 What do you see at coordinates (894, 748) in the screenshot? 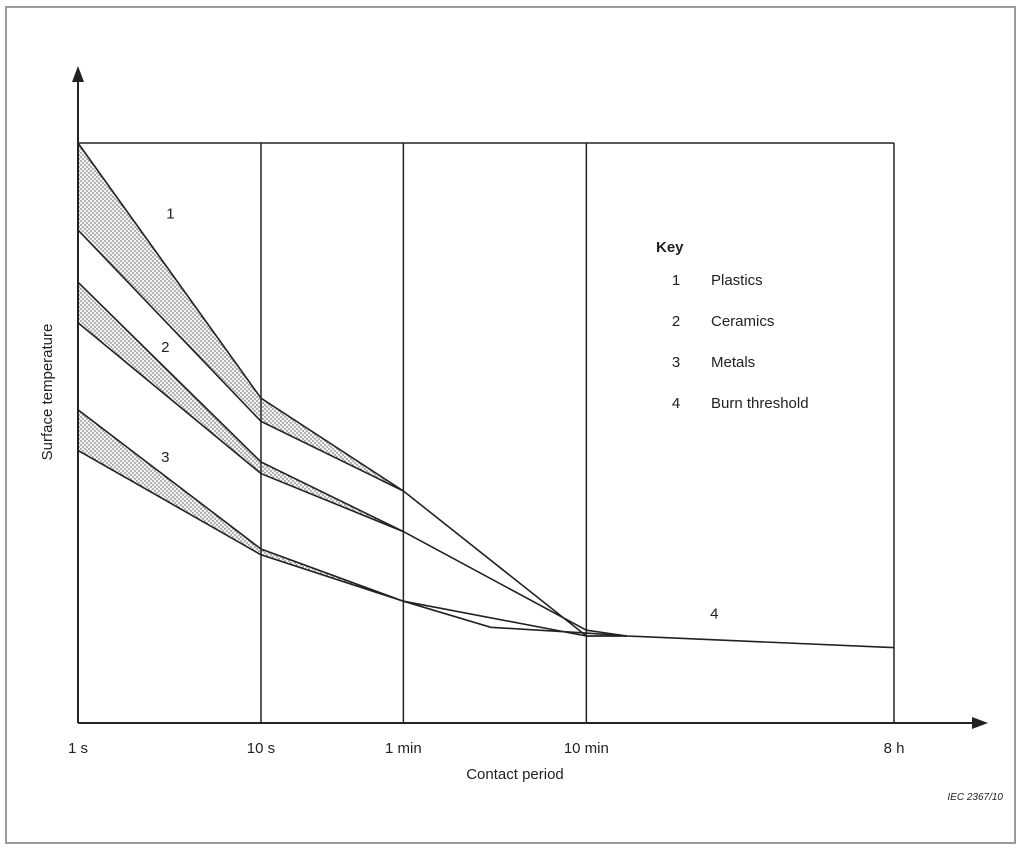
I see `x-tick-label: 8 h` at bounding box center [894, 748].